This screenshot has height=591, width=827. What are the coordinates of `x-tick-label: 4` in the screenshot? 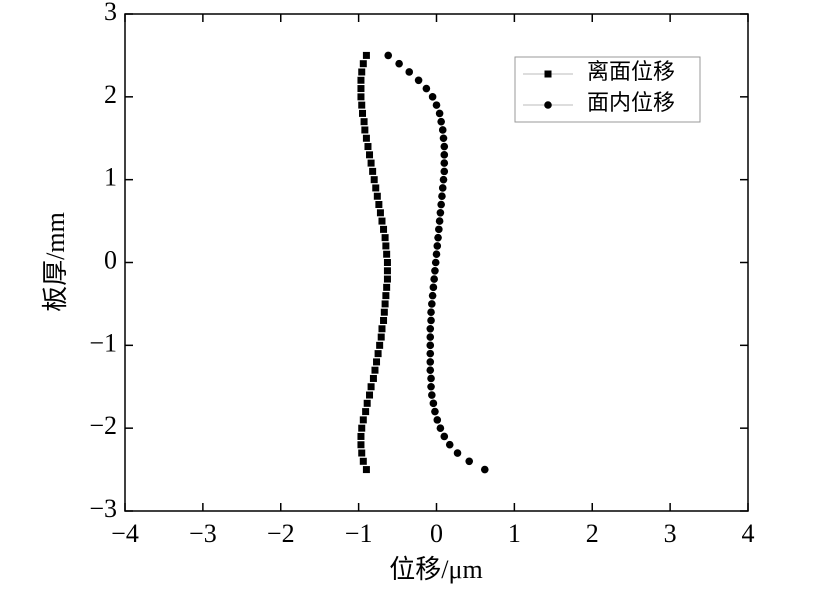 It's located at (748, 533).